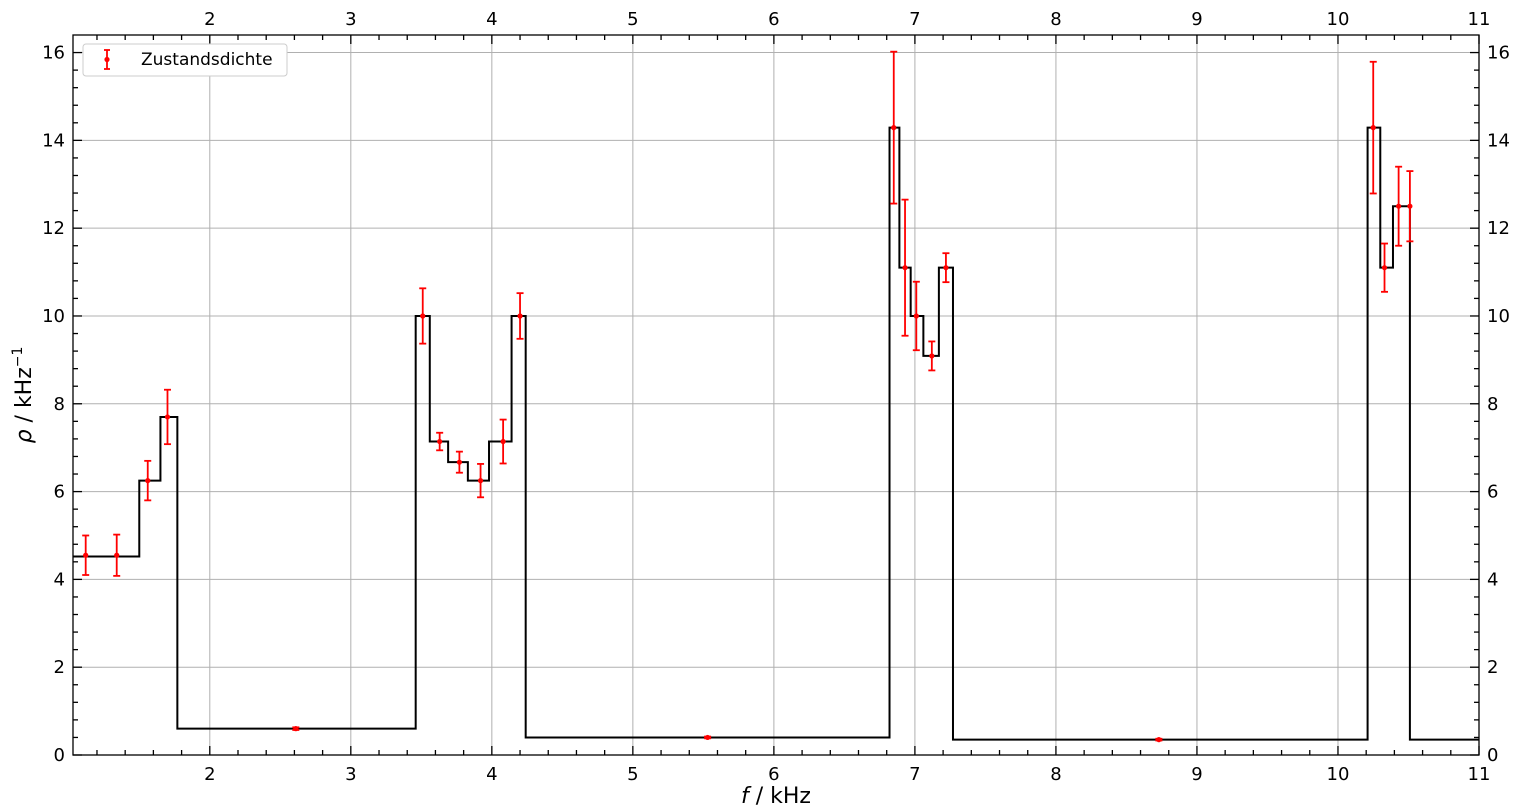 Image resolution: width=1533 pixels, height=811 pixels. I want to click on x-tick-label-top: 10, so click(1338, 19).